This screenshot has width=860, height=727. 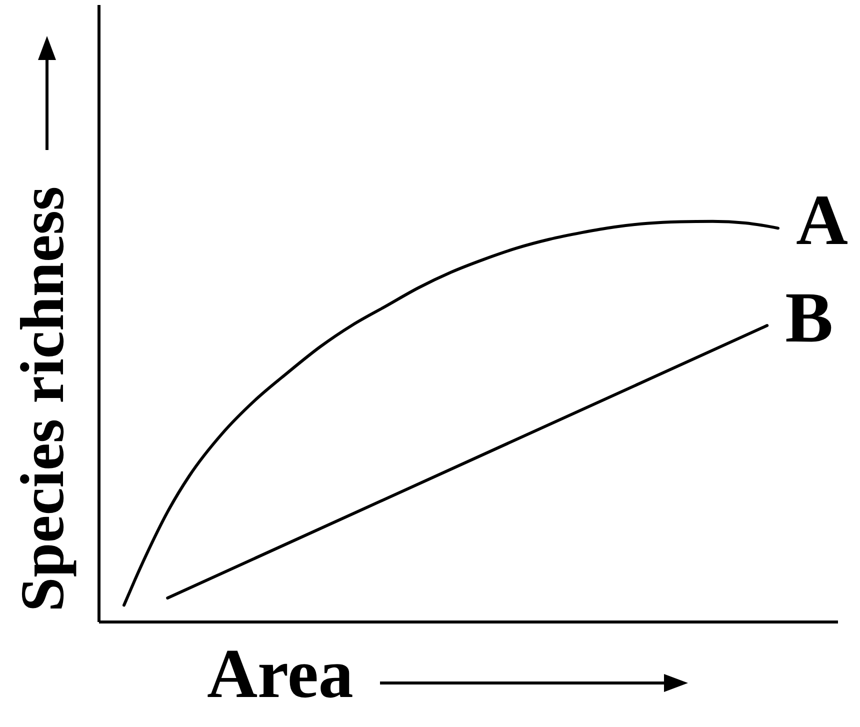 What do you see at coordinates (280, 674) in the screenshot?
I see `x-axis-title: Area` at bounding box center [280, 674].